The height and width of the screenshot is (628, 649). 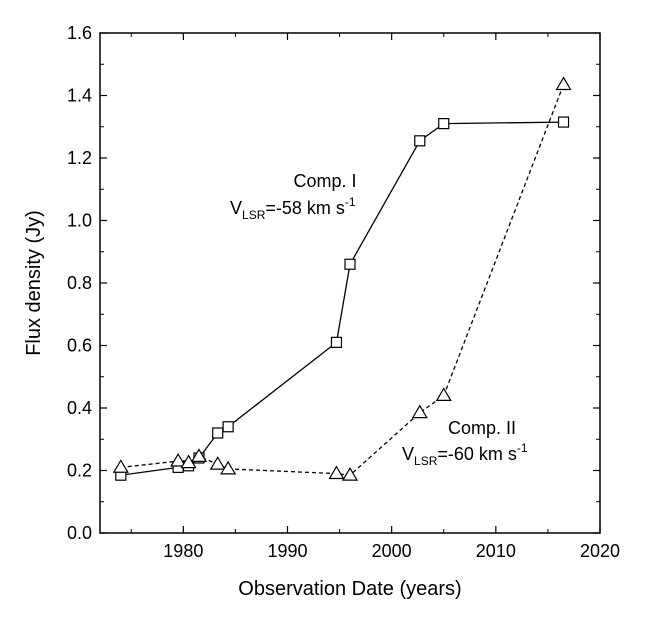 I want to click on annotation-comp-1-velocity: VLSR=-58 km s-1, so click(x=293, y=208).